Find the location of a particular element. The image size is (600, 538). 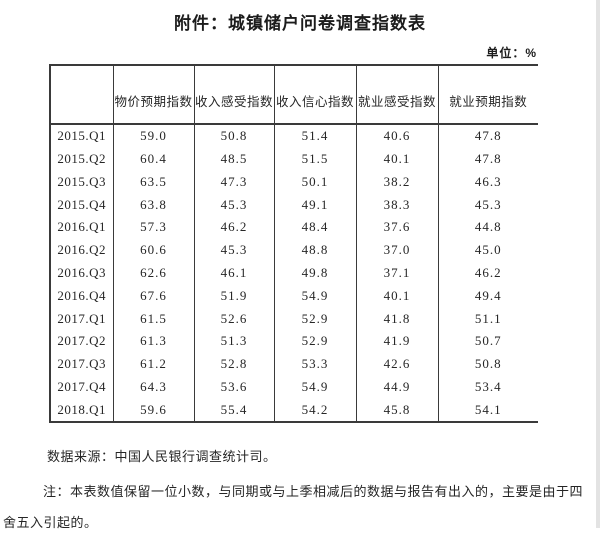

table-row: 2016.Q2 60.6 45.3 48.8 37.0 45.0 is located at coordinates (294, 250).